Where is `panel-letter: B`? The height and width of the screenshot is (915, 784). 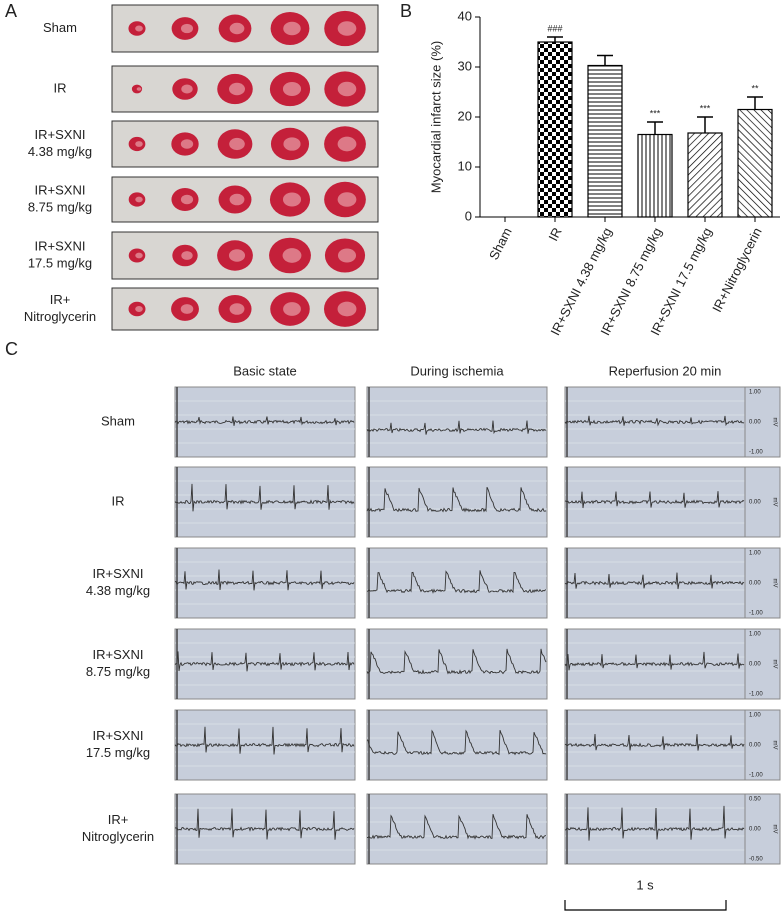
panel-letter: B is located at coordinates (406, 11).